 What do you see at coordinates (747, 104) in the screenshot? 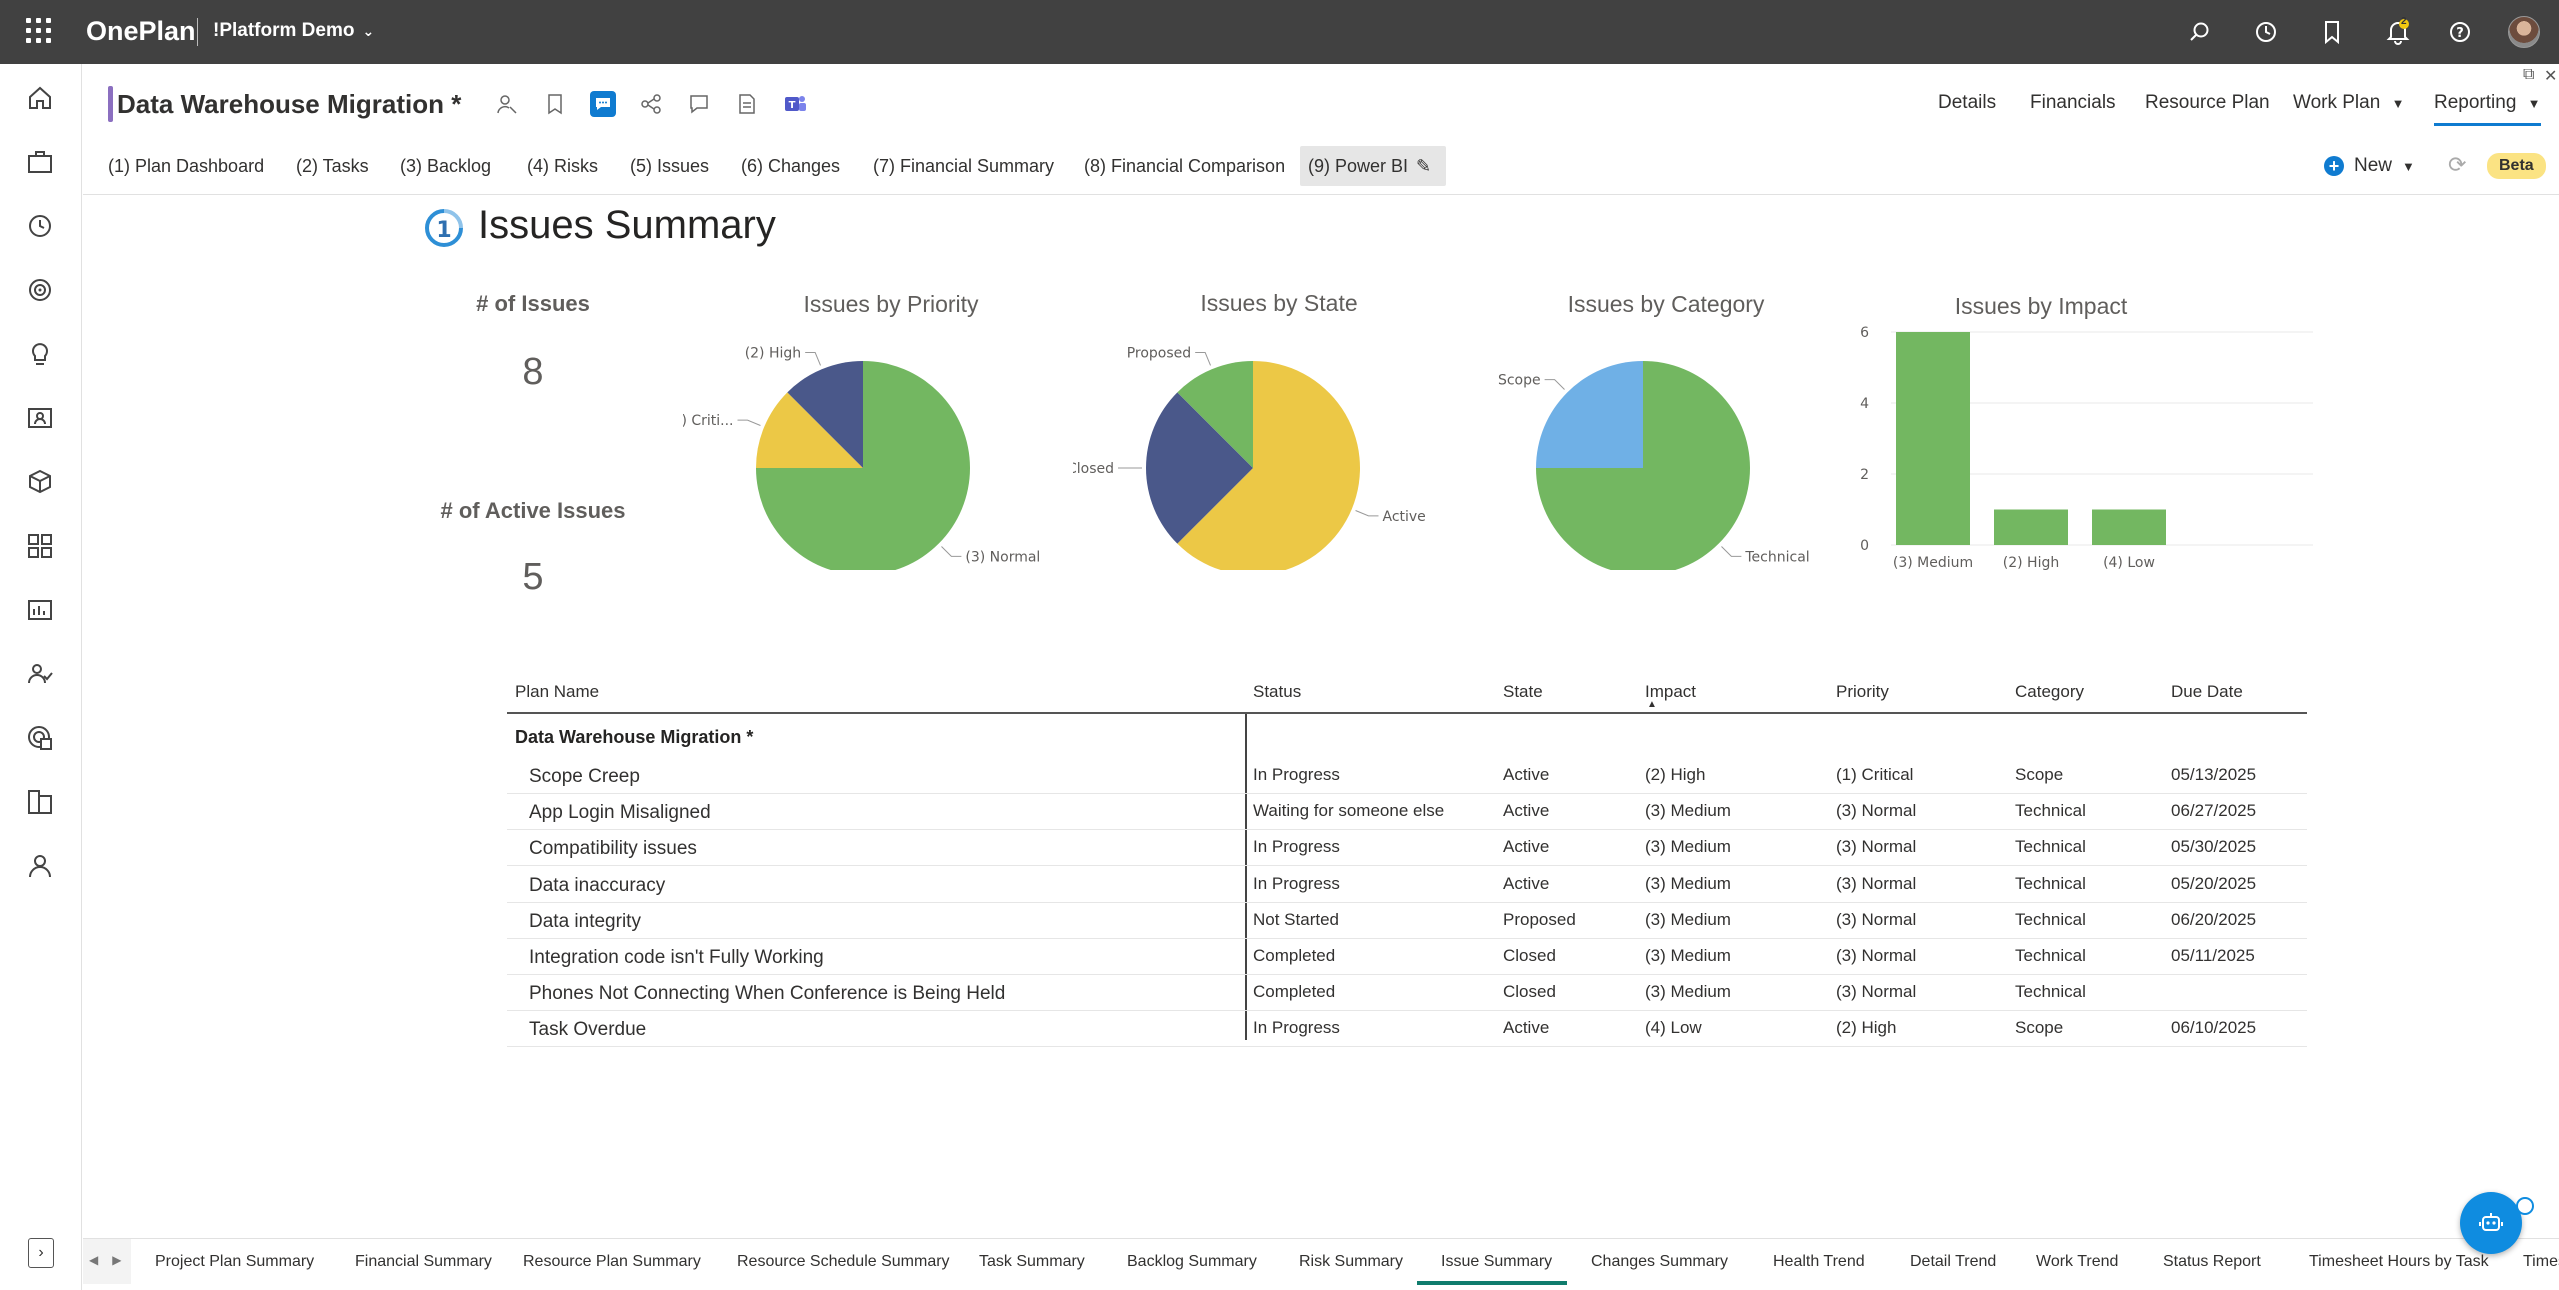
I see `document-icon` at bounding box center [747, 104].